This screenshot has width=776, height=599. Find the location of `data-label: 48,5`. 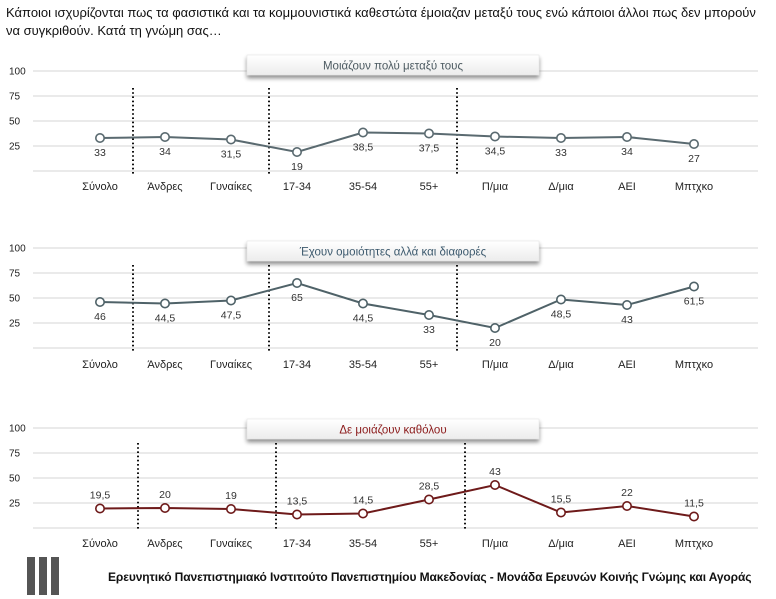

data-label: 48,5 is located at coordinates (561, 315).